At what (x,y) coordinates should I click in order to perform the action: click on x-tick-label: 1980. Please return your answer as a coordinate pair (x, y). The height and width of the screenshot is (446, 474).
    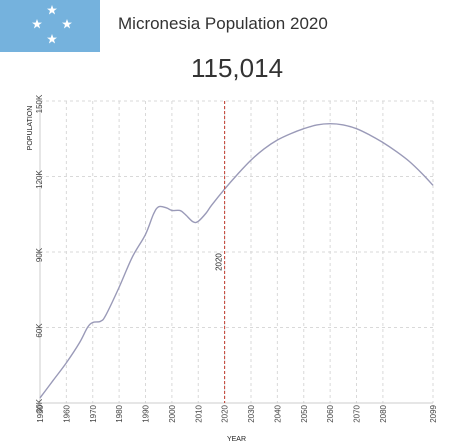
    Looking at the image, I should click on (119, 413).